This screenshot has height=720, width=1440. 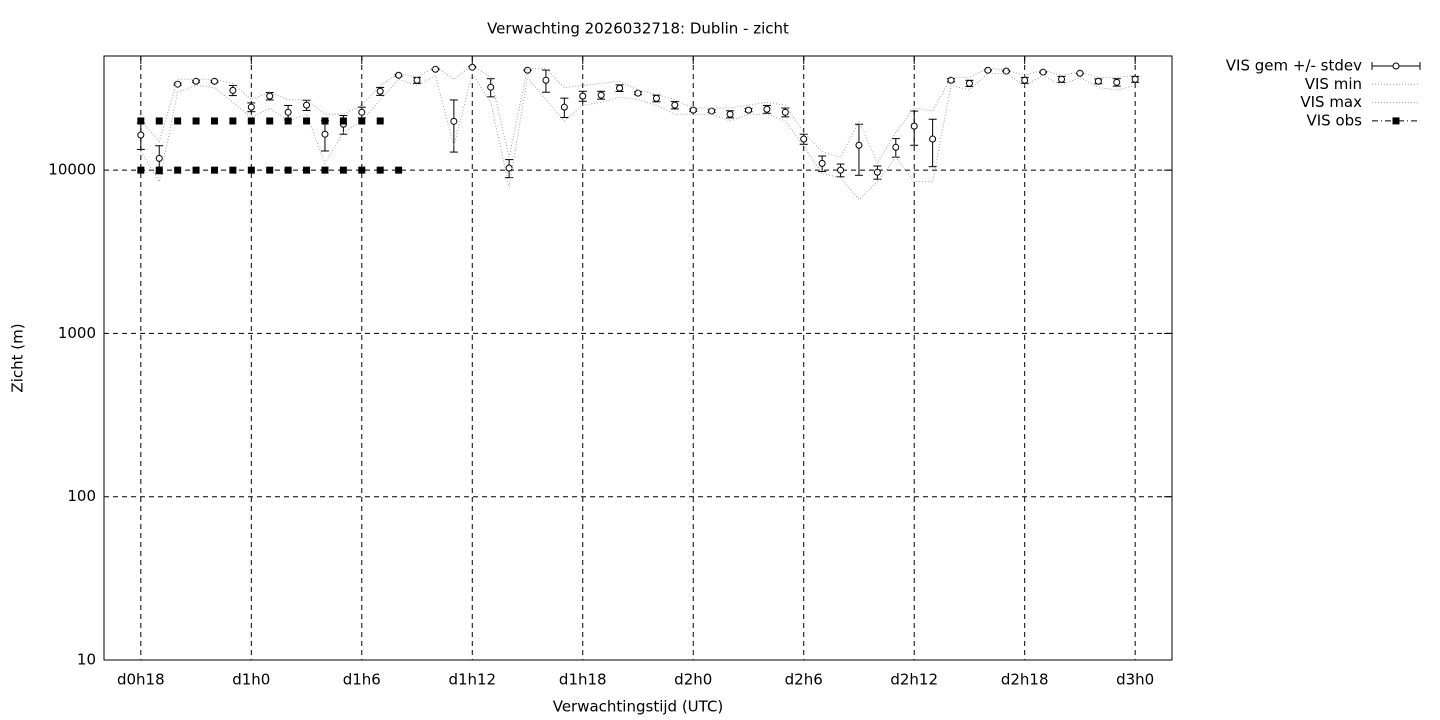 What do you see at coordinates (72, 170) in the screenshot?
I see `y-tick-label: 10000` at bounding box center [72, 170].